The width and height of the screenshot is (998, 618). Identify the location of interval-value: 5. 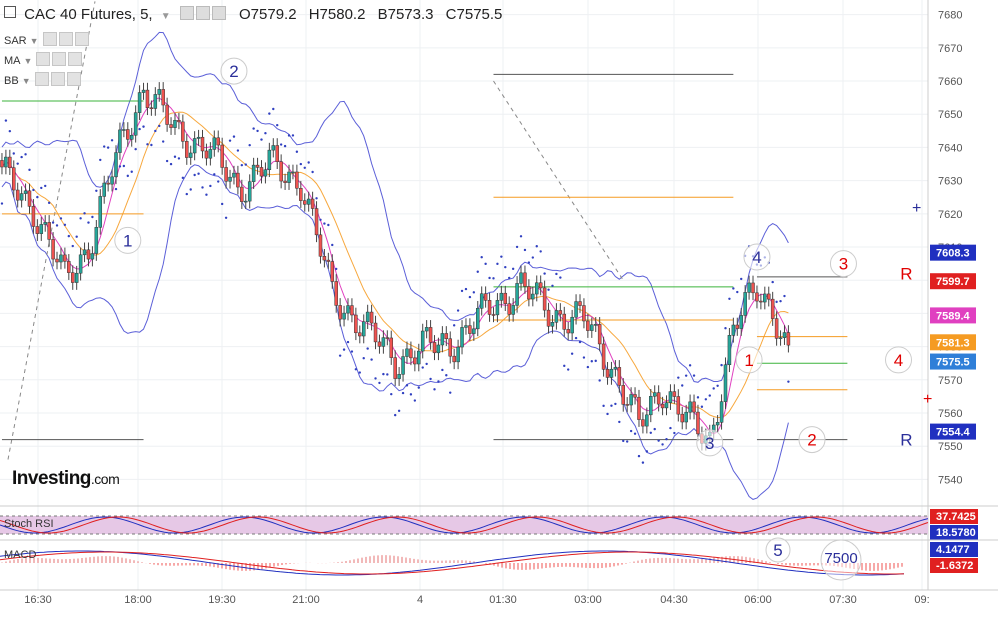
(144, 14).